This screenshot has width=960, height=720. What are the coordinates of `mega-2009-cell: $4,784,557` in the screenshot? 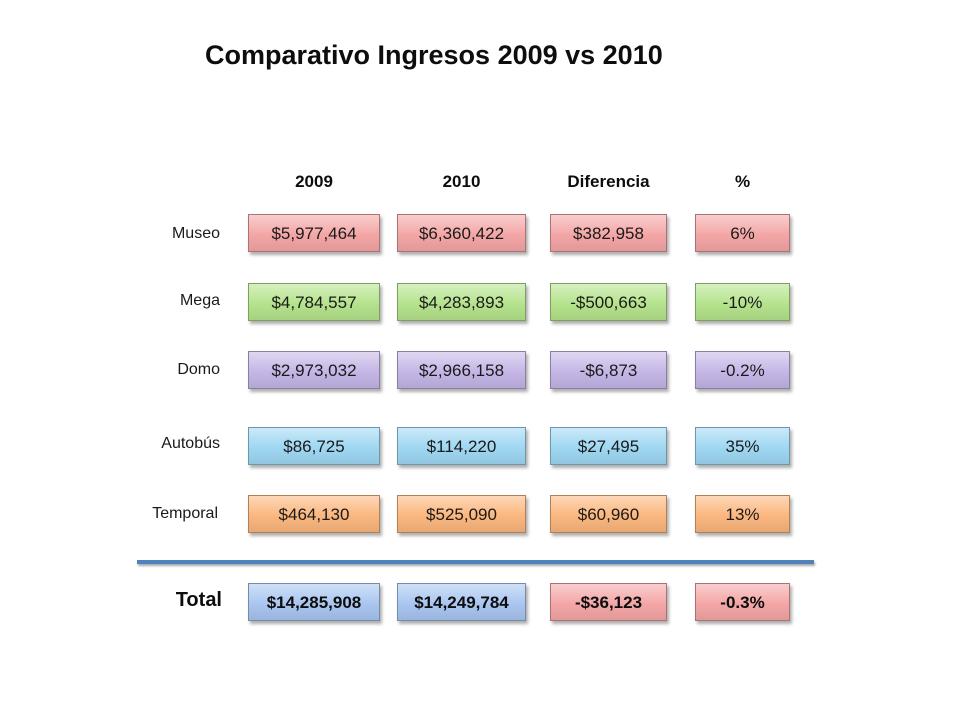 It's located at (314, 302).